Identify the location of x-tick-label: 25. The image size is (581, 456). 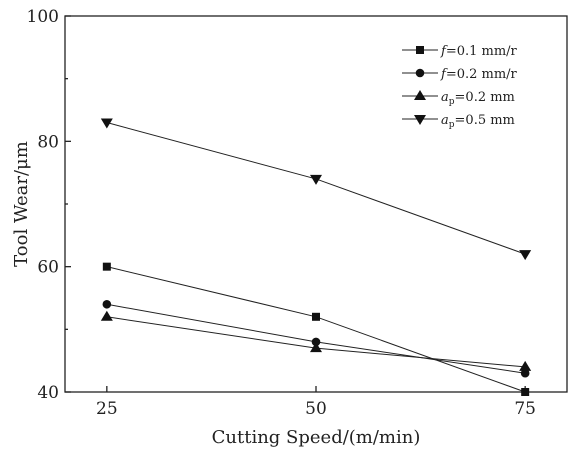
(107, 409).